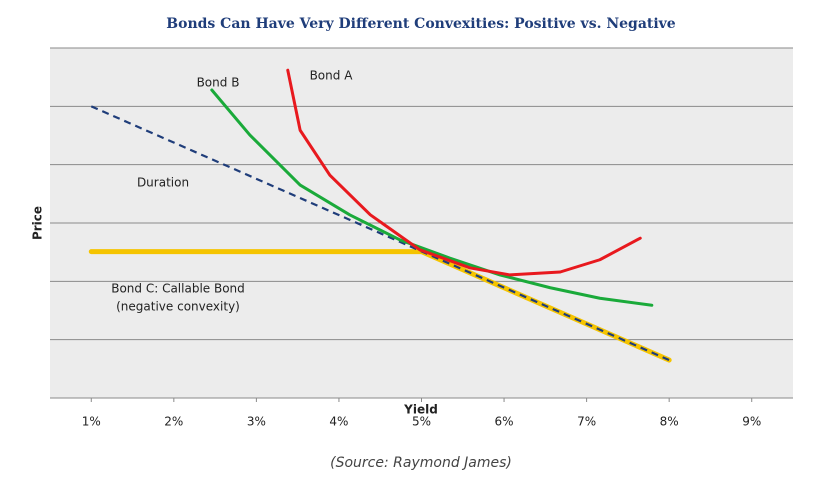 Image resolution: width=831 pixels, height=495 pixels. I want to click on x-tick-label: 4%, so click(338, 422).